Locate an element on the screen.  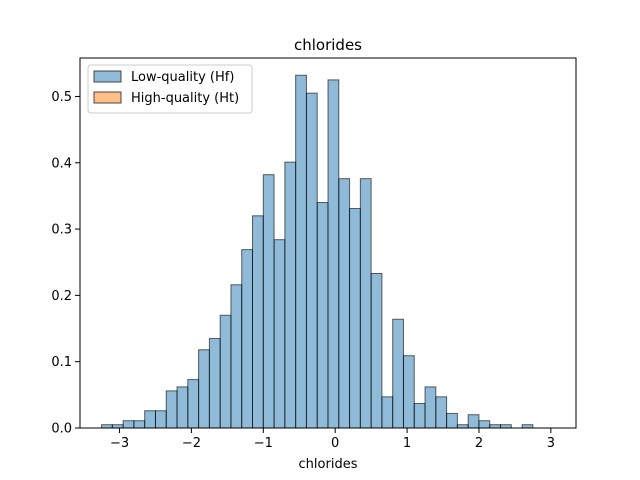
legend-swatch-high-quality is located at coordinates (107, 97).